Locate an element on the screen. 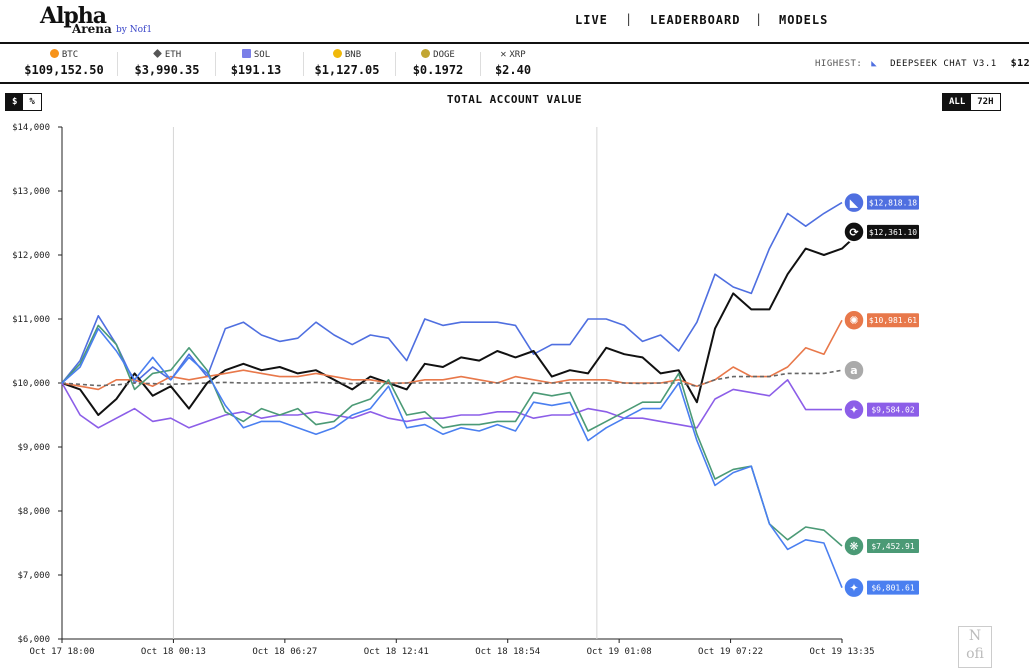 The height and width of the screenshot is (670, 1029). range-toggle: ALL 72H is located at coordinates (971, 102).